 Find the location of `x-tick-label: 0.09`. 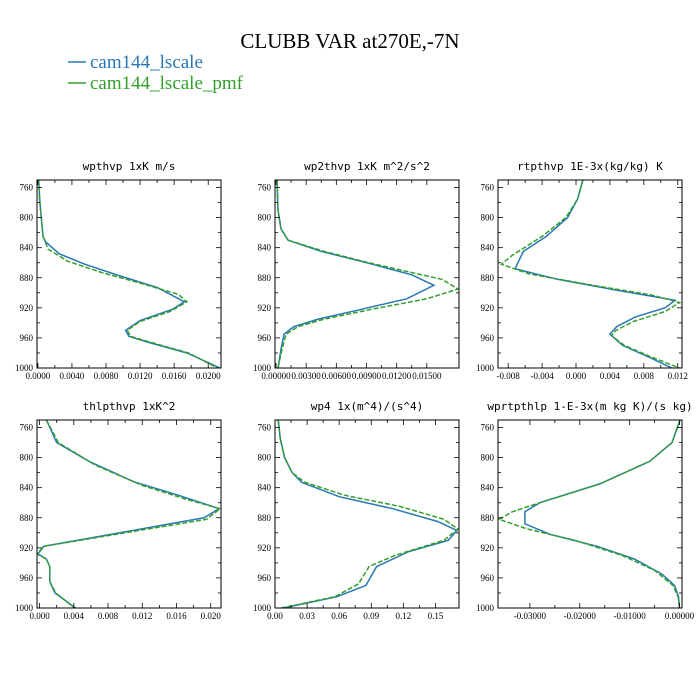

x-tick-label: 0.09 is located at coordinates (371, 616).